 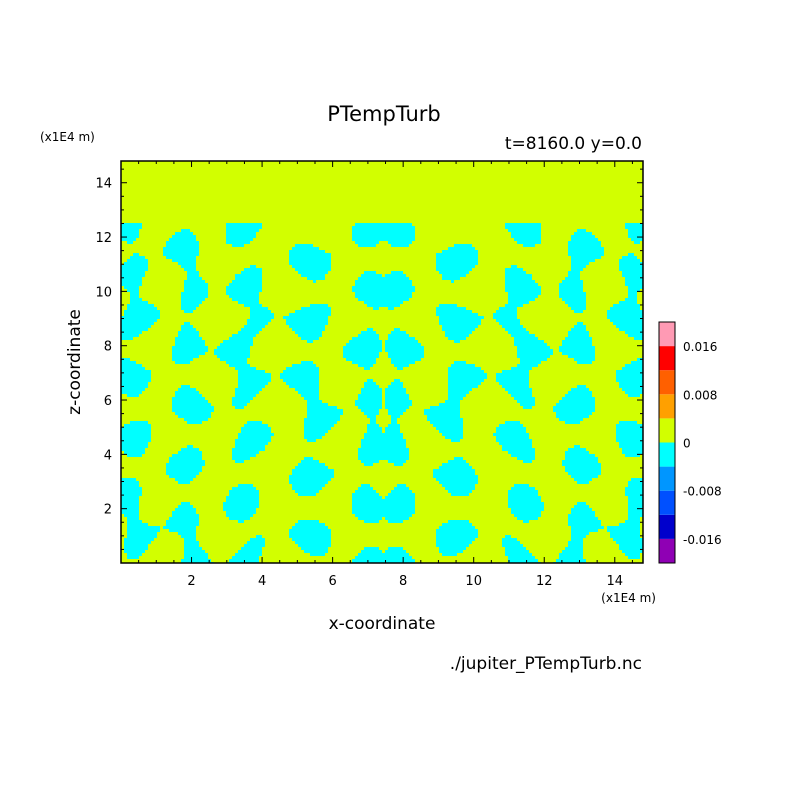 What do you see at coordinates (690, 442) in the screenshot?
I see `colorbar: -0.016 -0.008 0 0.008 0.016` at bounding box center [690, 442].